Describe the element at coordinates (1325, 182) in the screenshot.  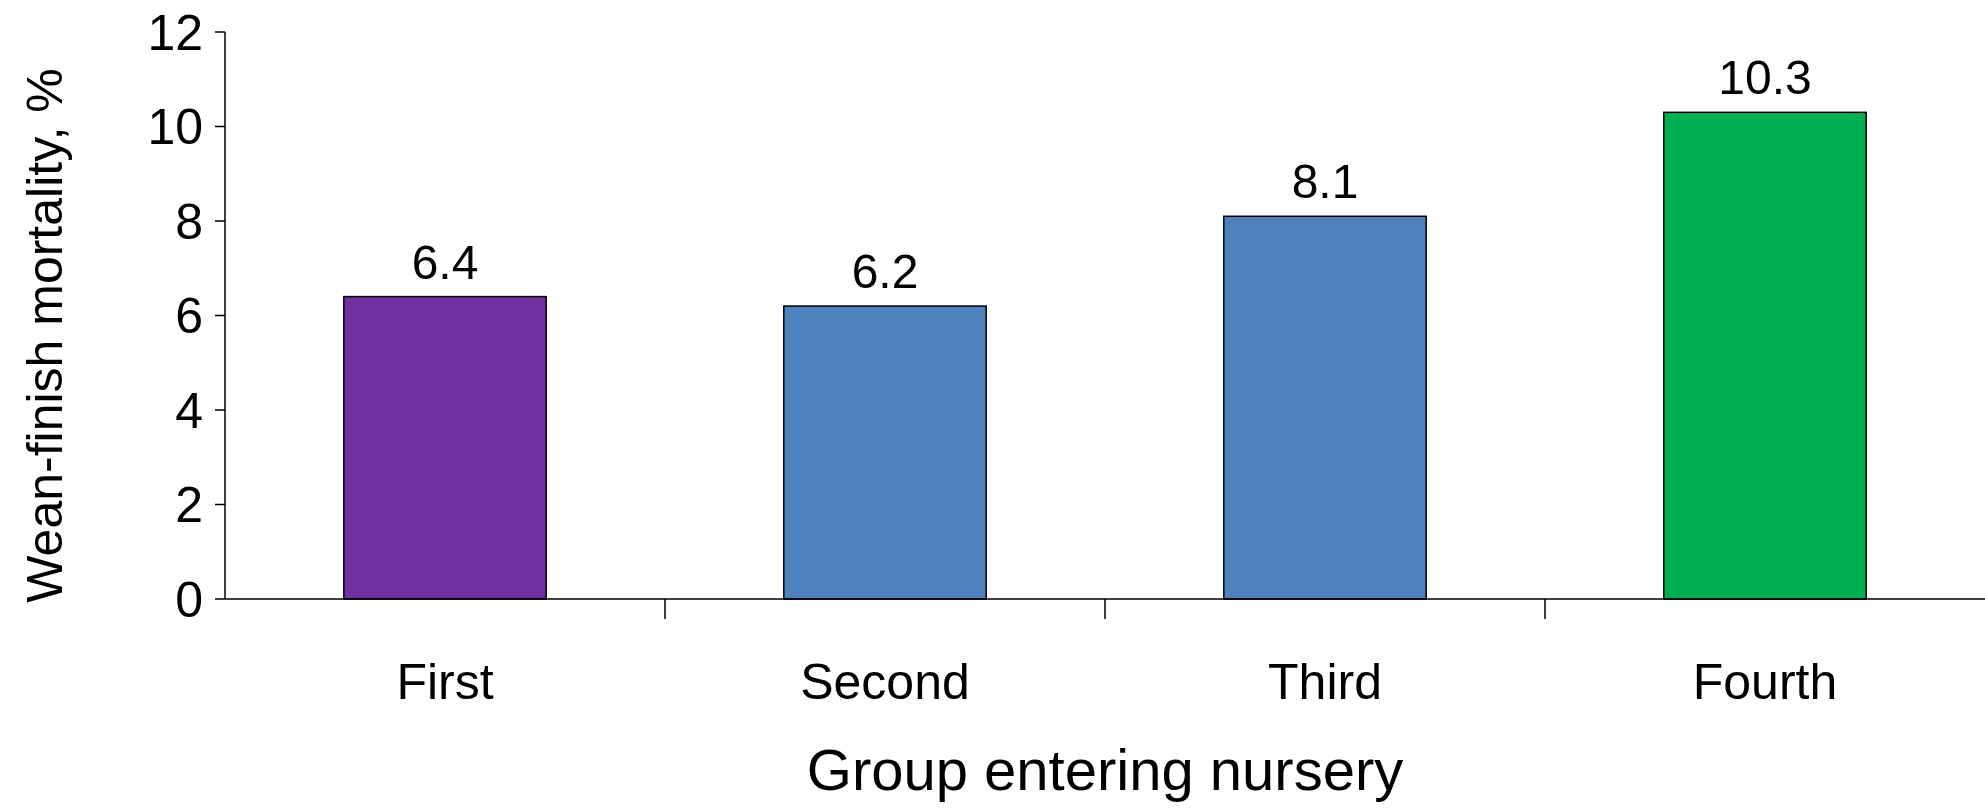
I see `data-label: 8.1` at that location.